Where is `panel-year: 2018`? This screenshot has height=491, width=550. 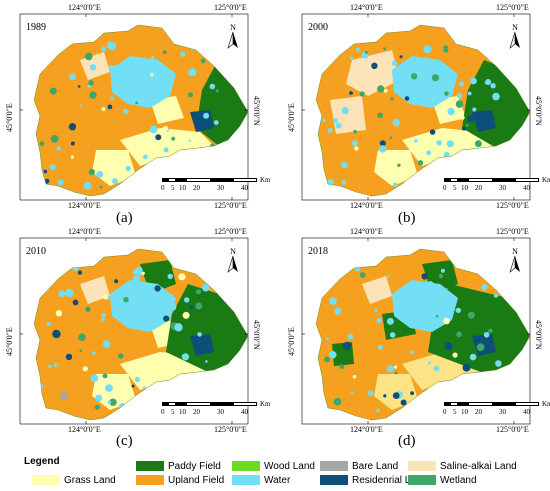 panel-year: 2018 is located at coordinates (318, 251).